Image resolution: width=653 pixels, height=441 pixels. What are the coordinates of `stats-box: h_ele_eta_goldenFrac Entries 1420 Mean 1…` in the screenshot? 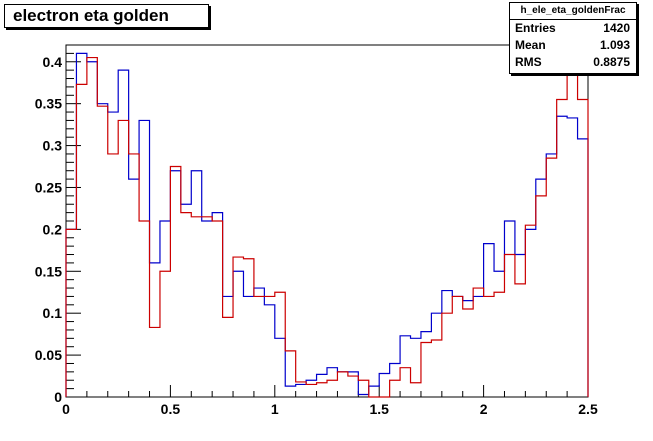 It's located at (573, 38).